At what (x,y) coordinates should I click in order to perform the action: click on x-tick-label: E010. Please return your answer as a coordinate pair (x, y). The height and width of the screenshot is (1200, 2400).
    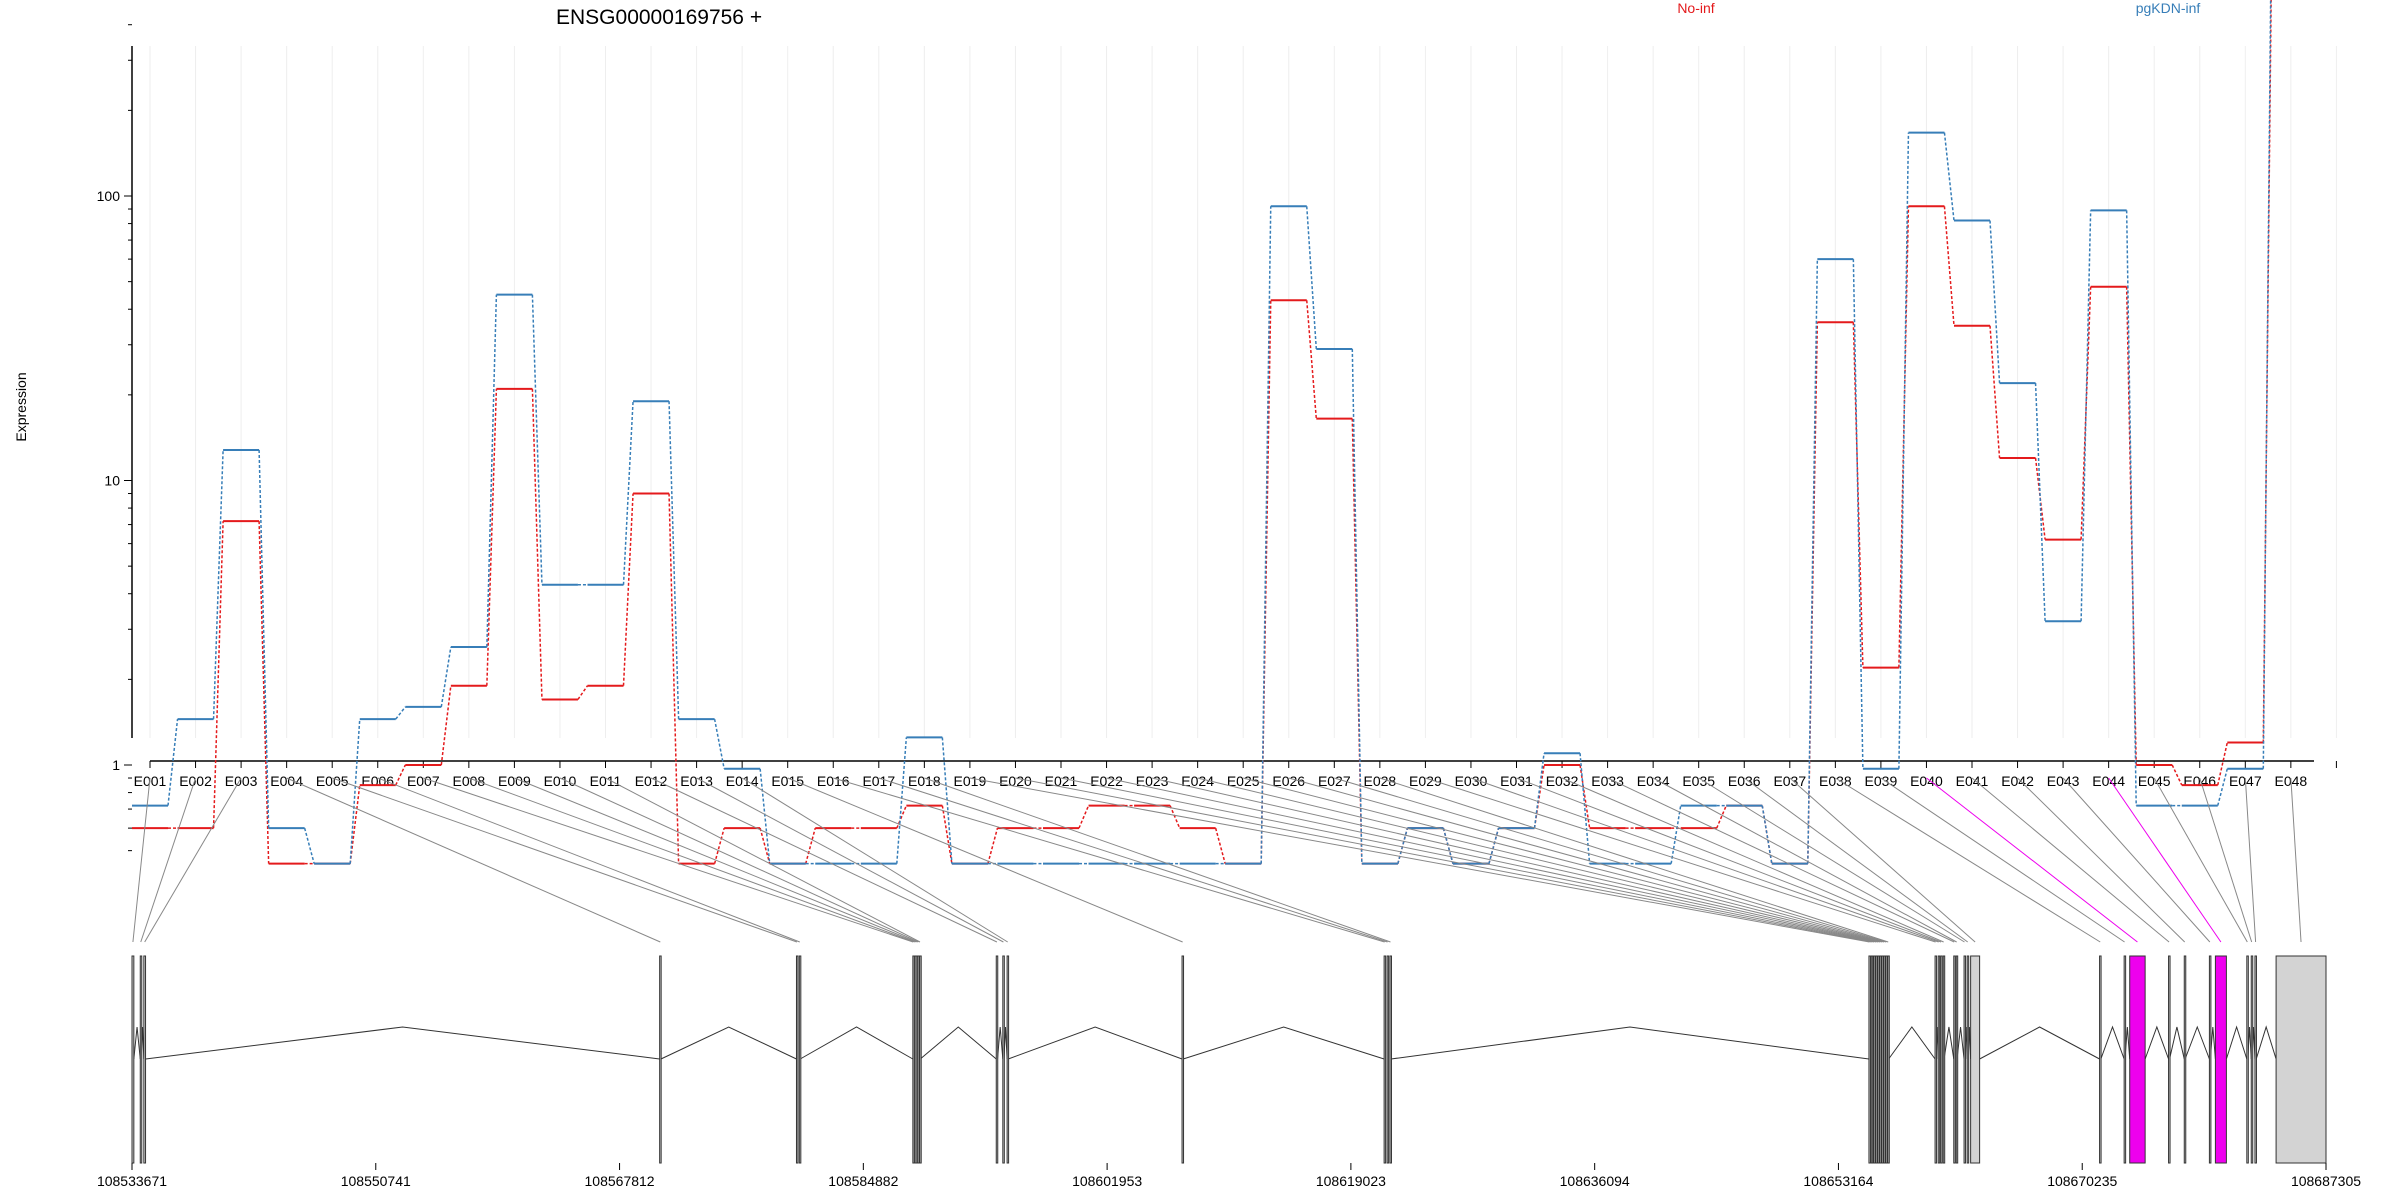
    Looking at the image, I should click on (560, 781).